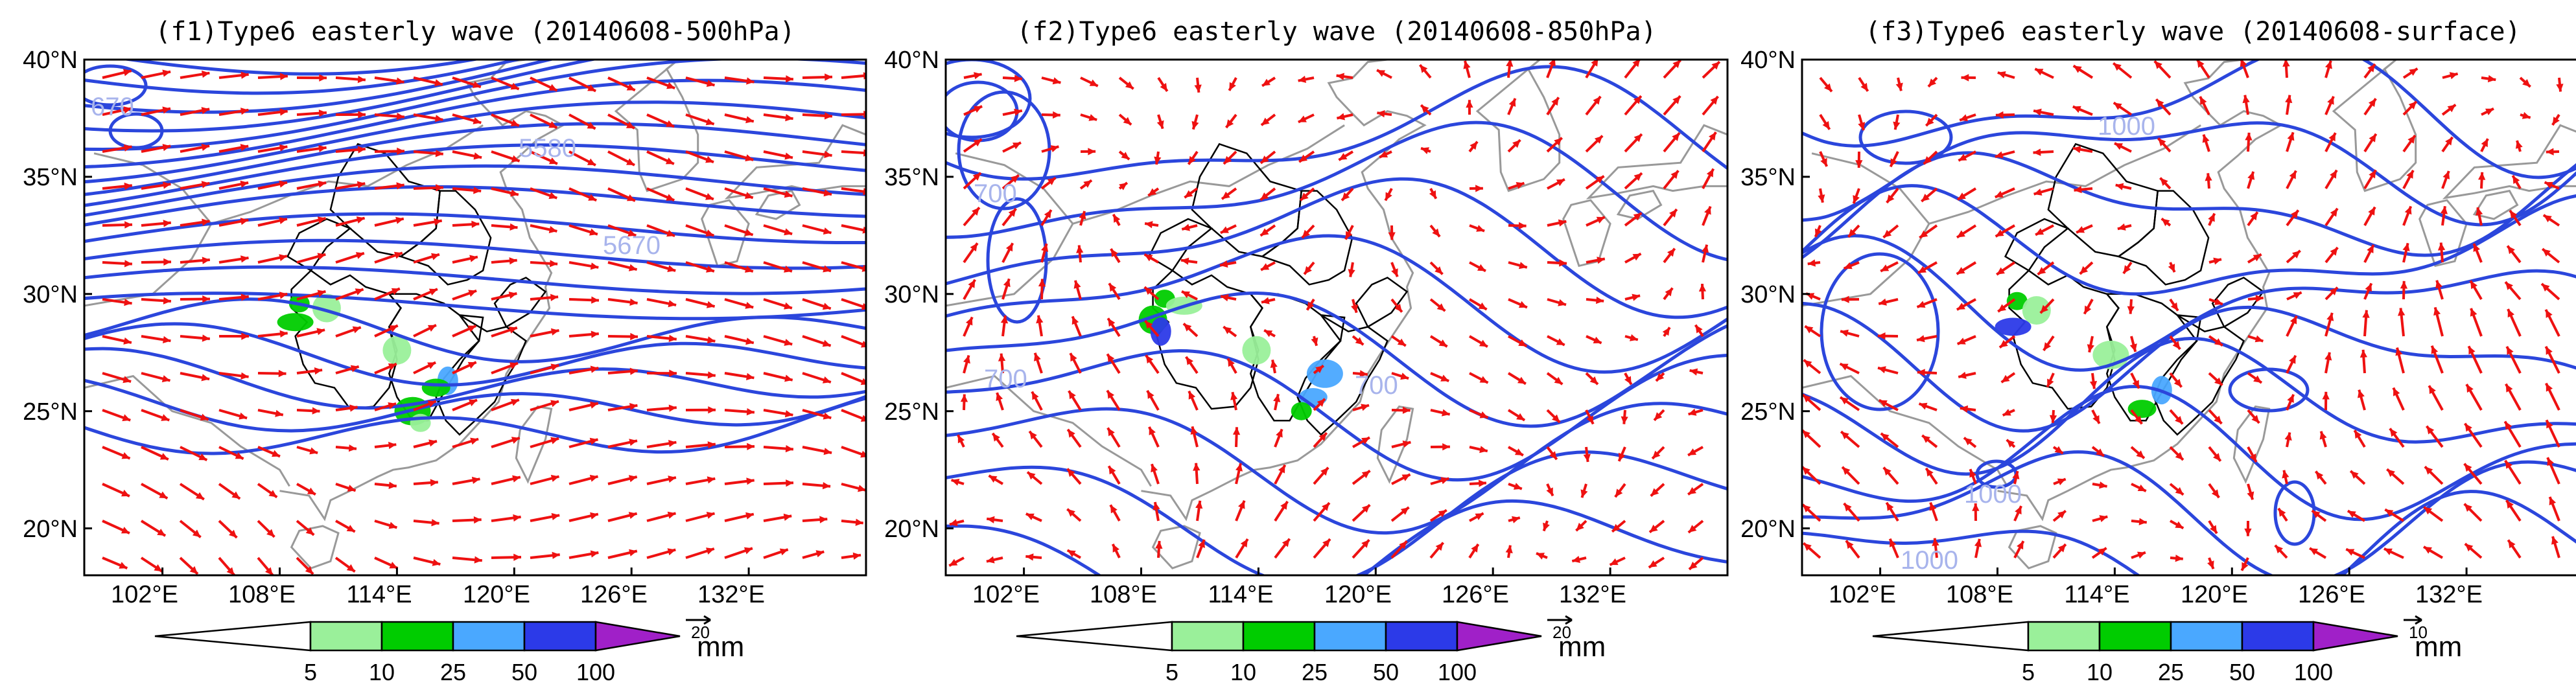  What do you see at coordinates (1768, 412) in the screenshot?
I see `lat-tick-label: 25°N` at bounding box center [1768, 412].